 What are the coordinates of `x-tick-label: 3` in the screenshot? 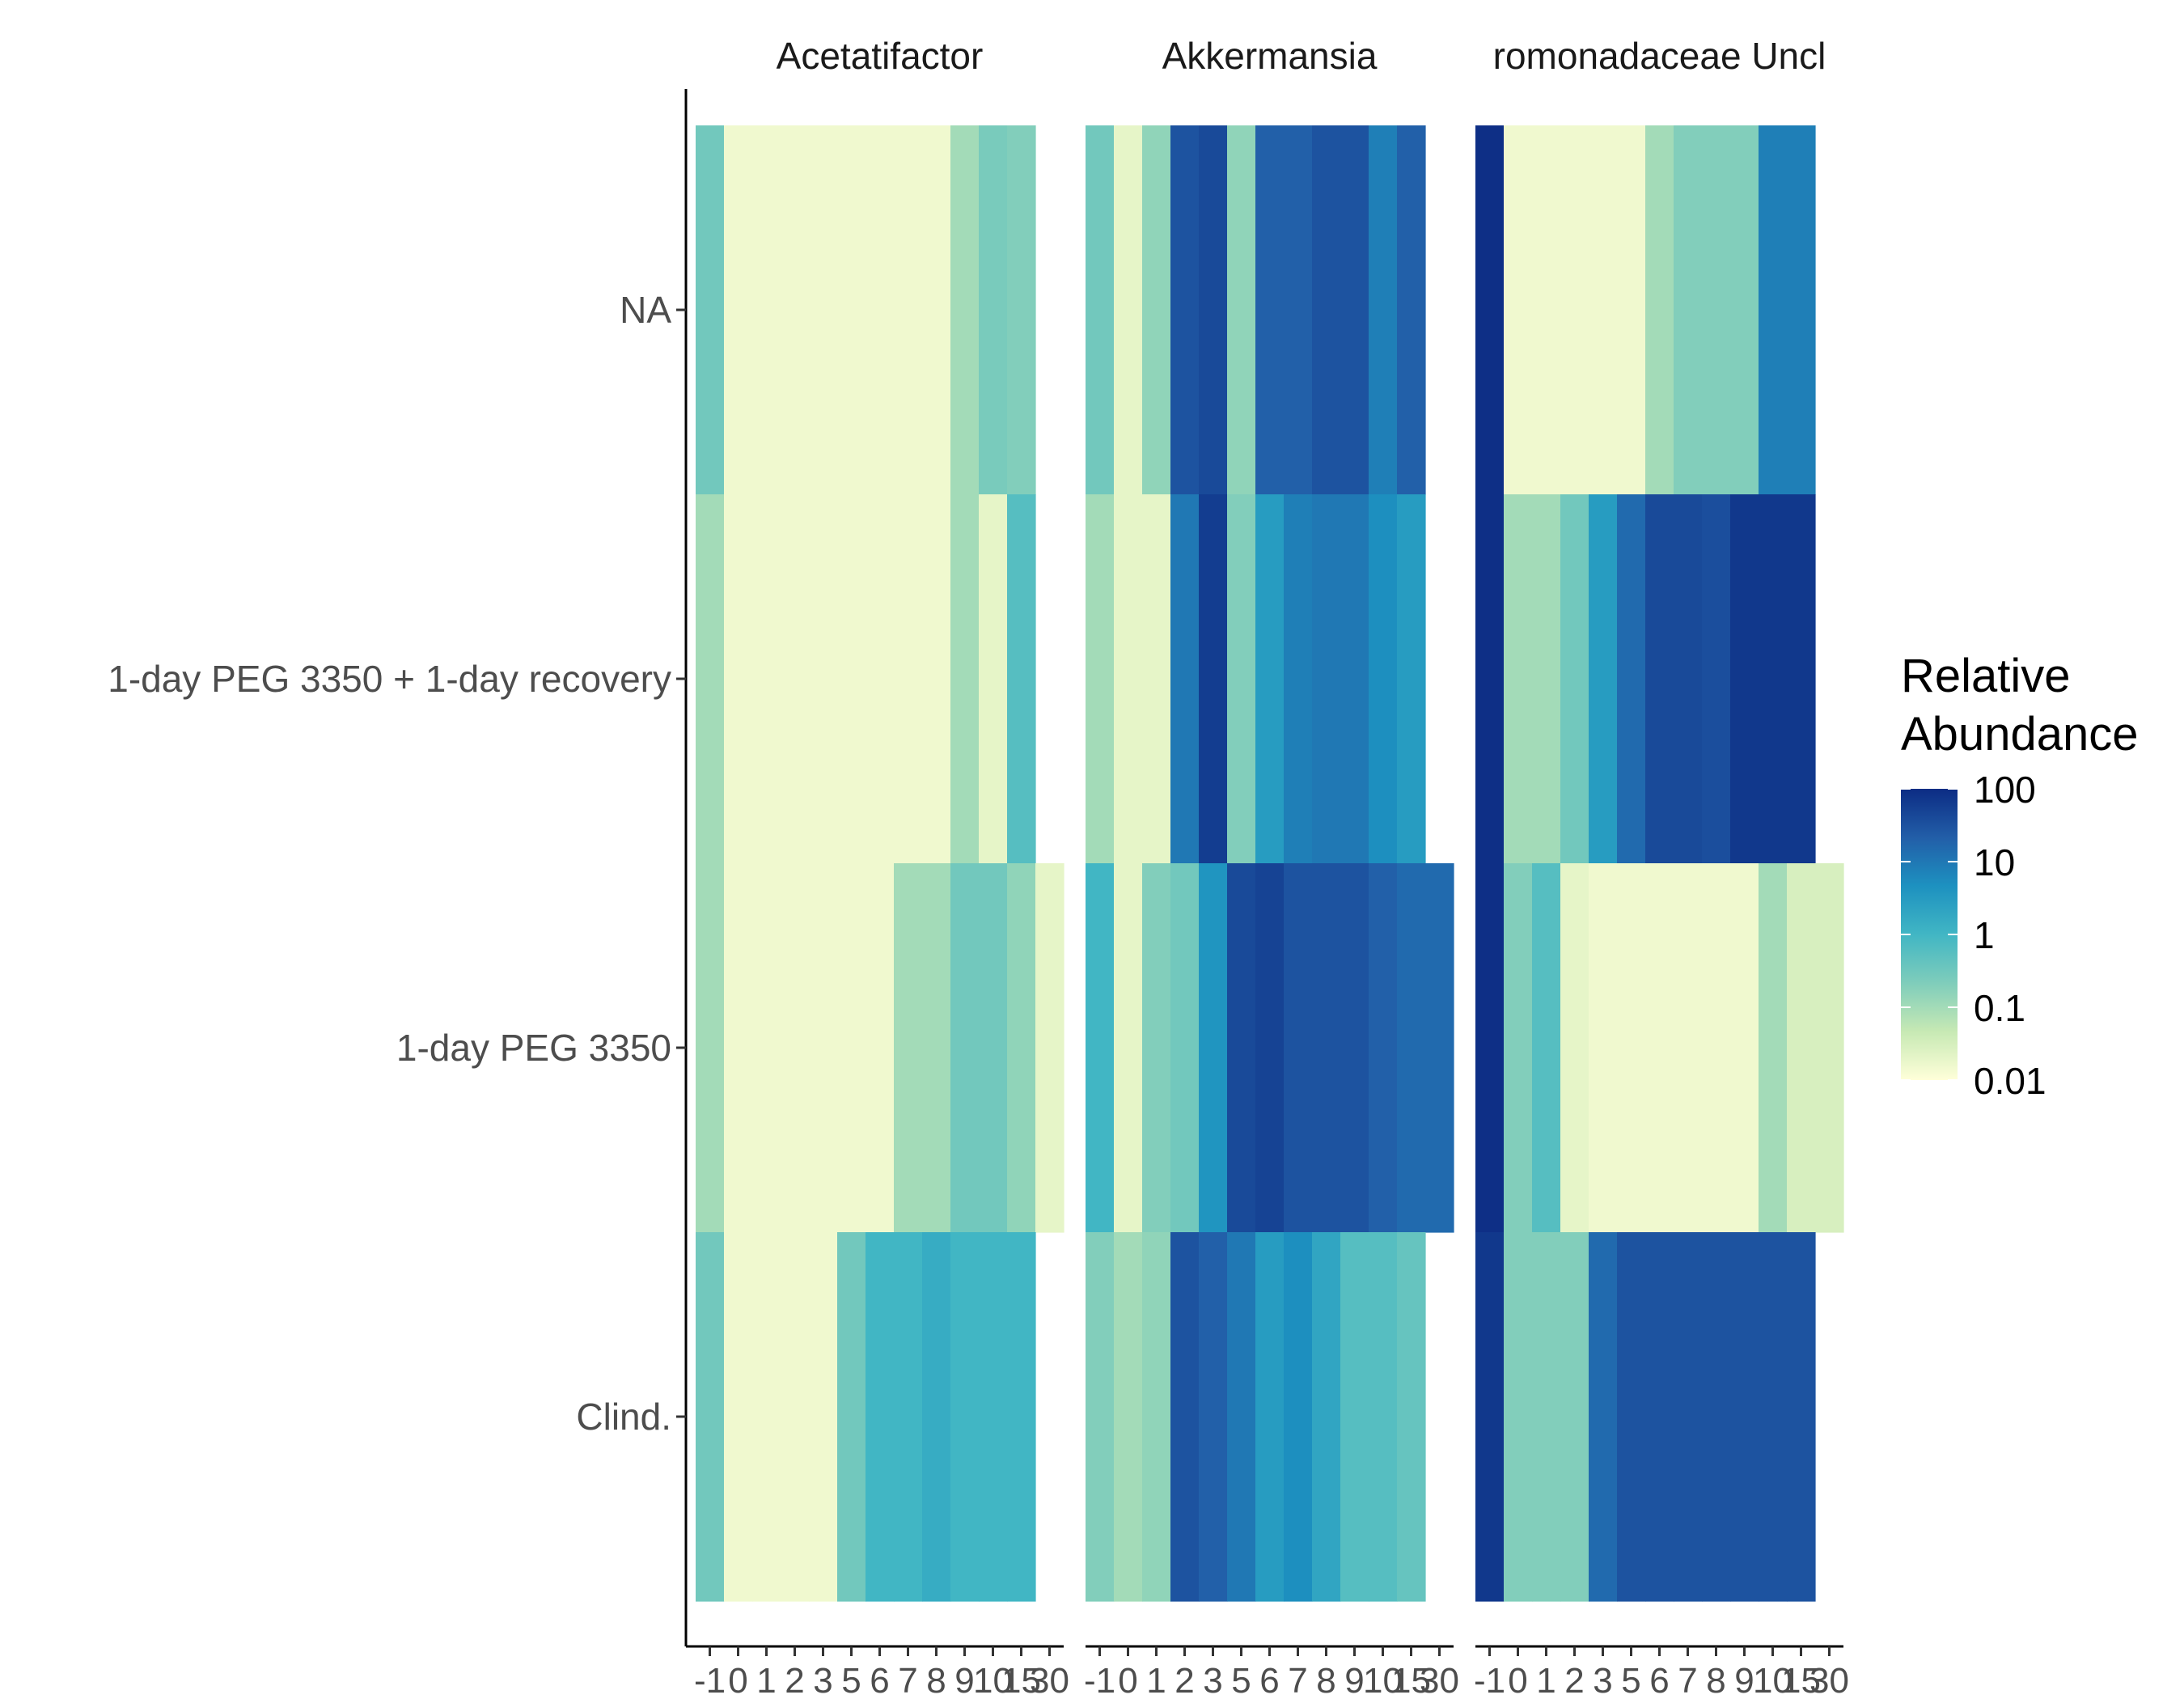 It's located at (822, 1680).